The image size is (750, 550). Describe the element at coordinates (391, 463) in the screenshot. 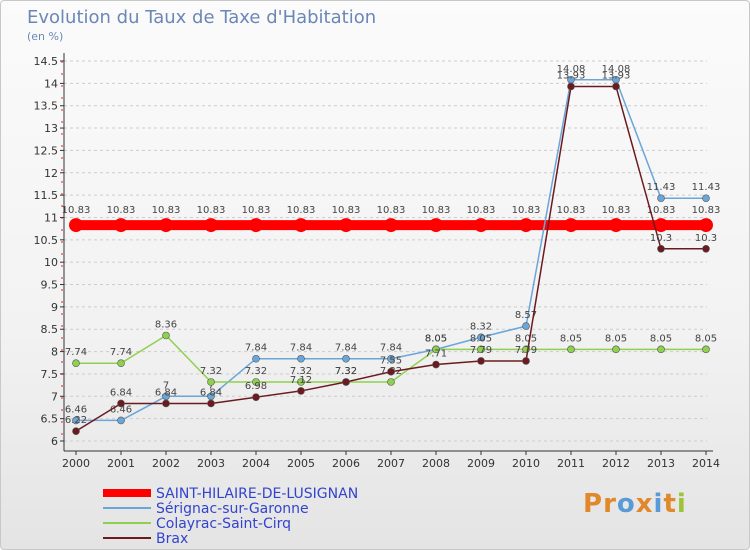

I see `x-tick-label: 2007` at that location.